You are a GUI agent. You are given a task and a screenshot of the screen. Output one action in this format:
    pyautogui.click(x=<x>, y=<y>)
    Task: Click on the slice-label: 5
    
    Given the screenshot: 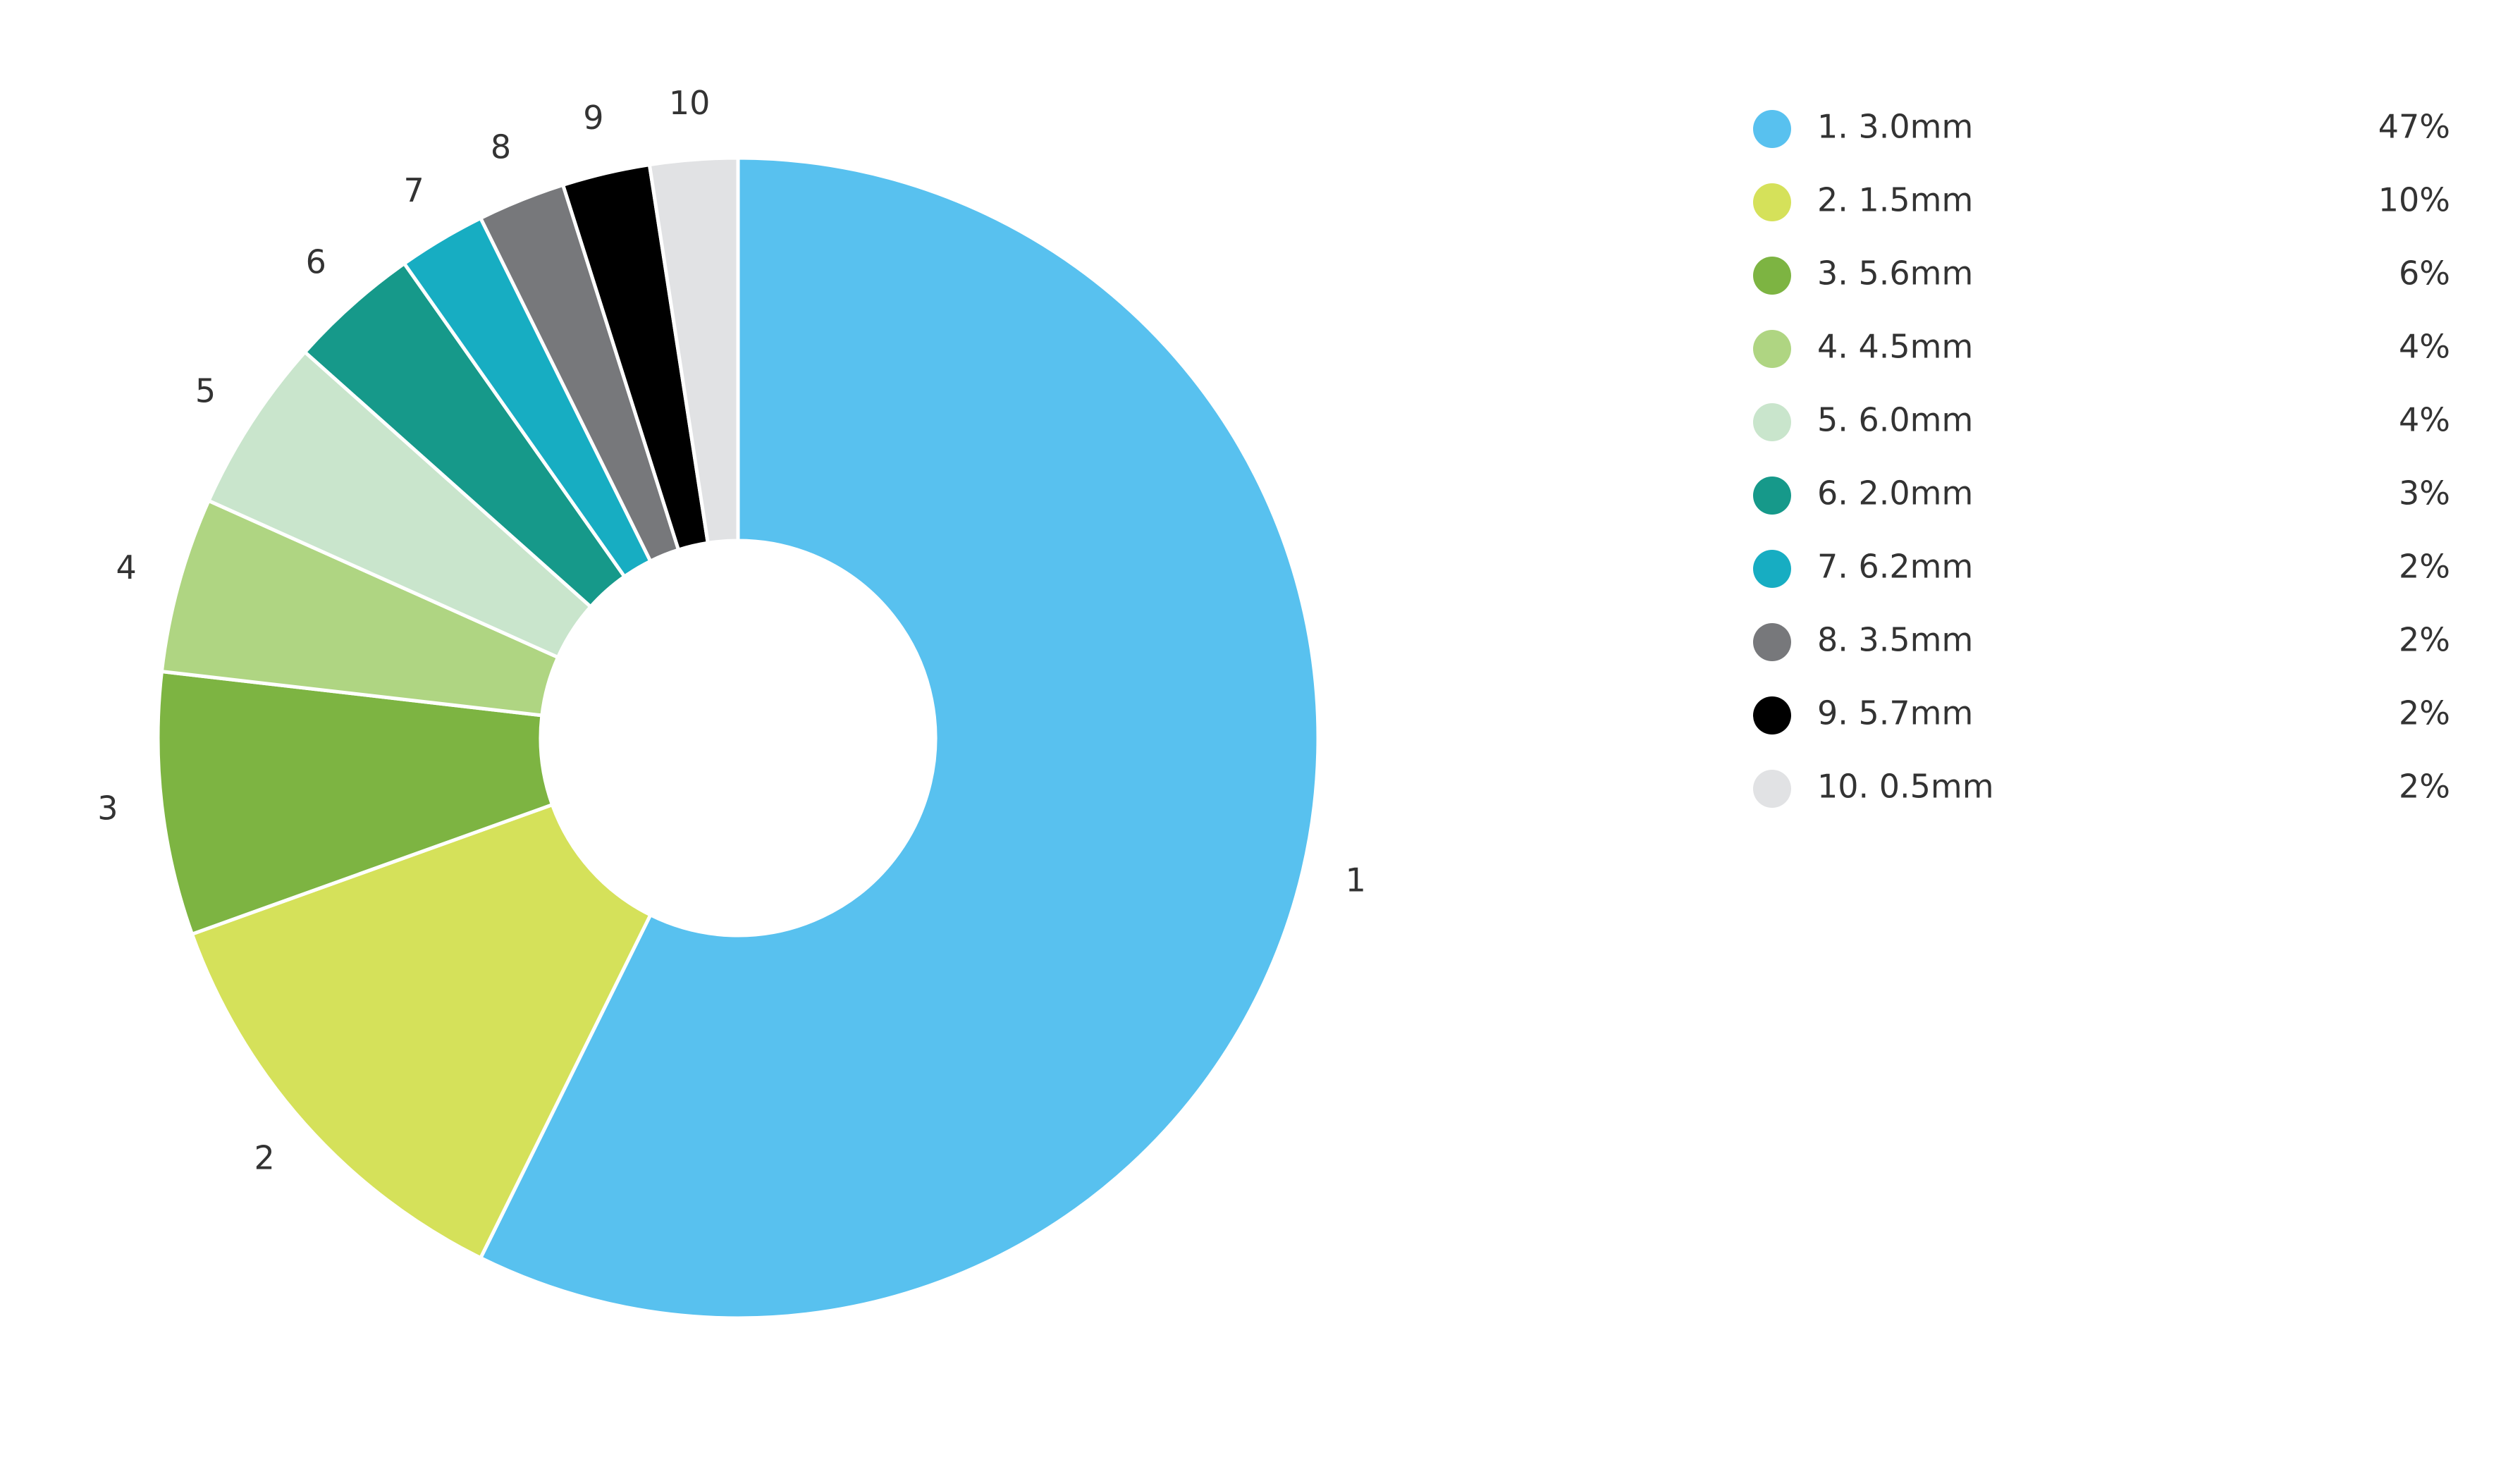 What is the action you would take?
    pyautogui.click(x=206, y=390)
    